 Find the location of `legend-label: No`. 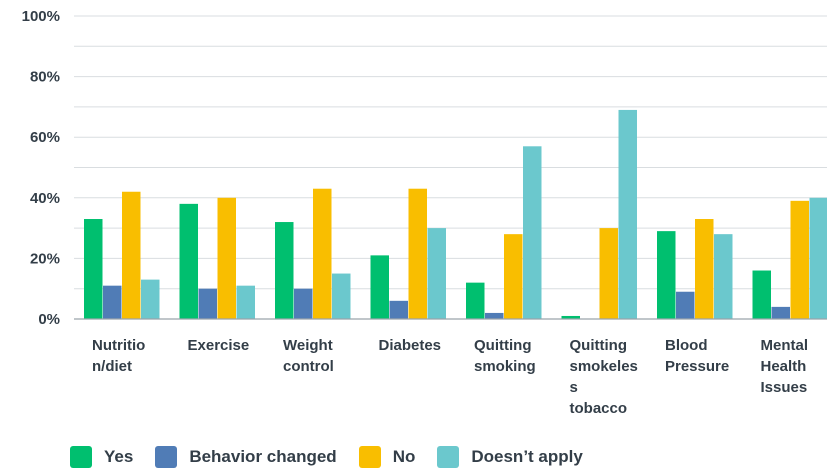

legend-label: No is located at coordinates (404, 457).